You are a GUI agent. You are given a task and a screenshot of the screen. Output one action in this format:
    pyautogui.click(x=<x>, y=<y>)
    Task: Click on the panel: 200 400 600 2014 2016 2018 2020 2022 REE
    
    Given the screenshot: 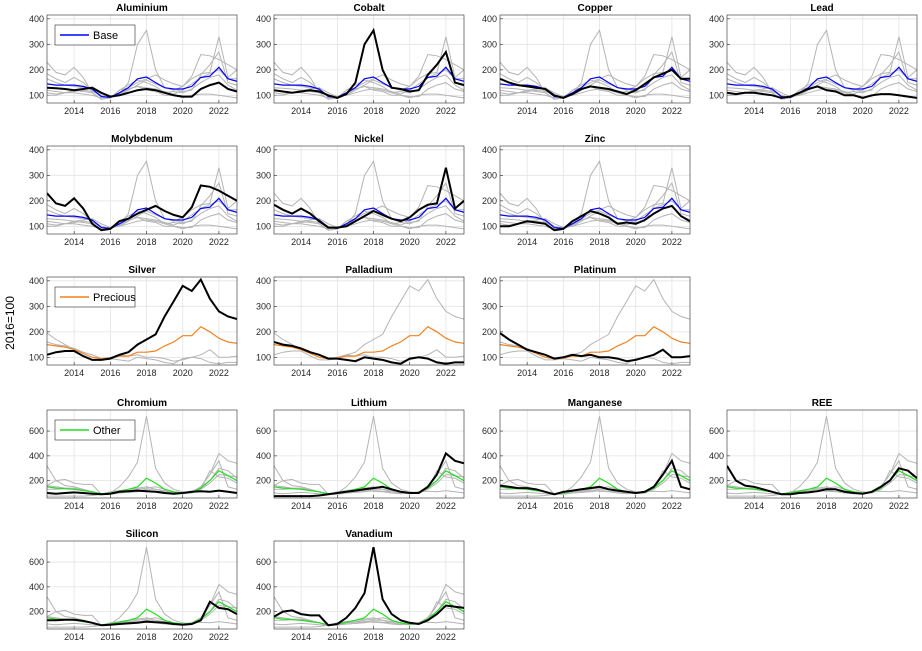 What is the action you would take?
    pyautogui.click(x=813, y=454)
    